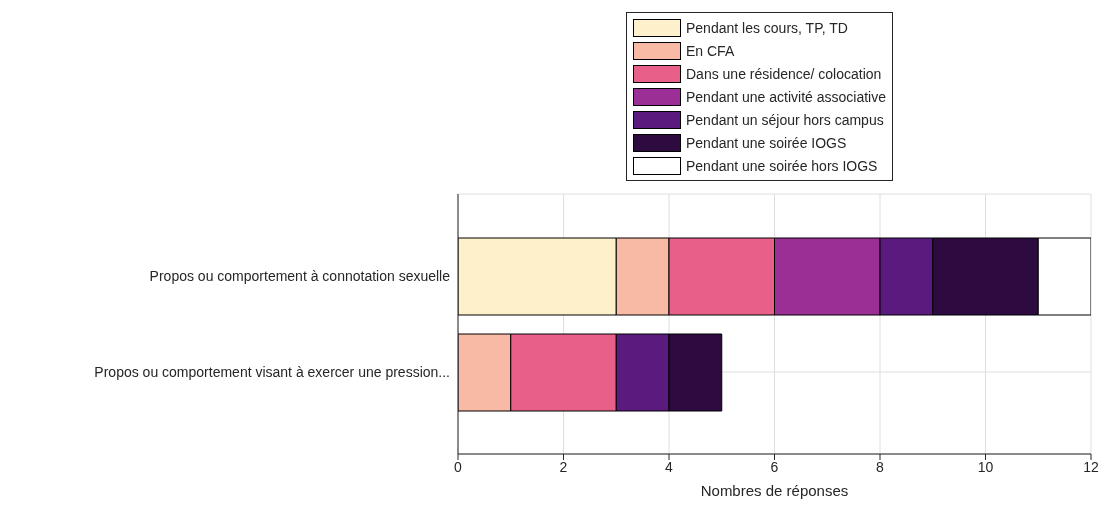 The height and width of the screenshot is (515, 1111). Describe the element at coordinates (669, 466) in the screenshot. I see `x-tick-label: 4` at that location.